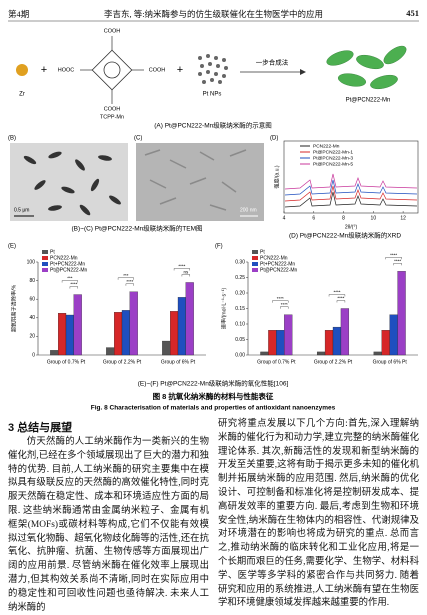 This screenshot has height=615, width=427. Describe the element at coordinates (112, 70) in the screenshot. I see `porphyrin-ring` at that location.